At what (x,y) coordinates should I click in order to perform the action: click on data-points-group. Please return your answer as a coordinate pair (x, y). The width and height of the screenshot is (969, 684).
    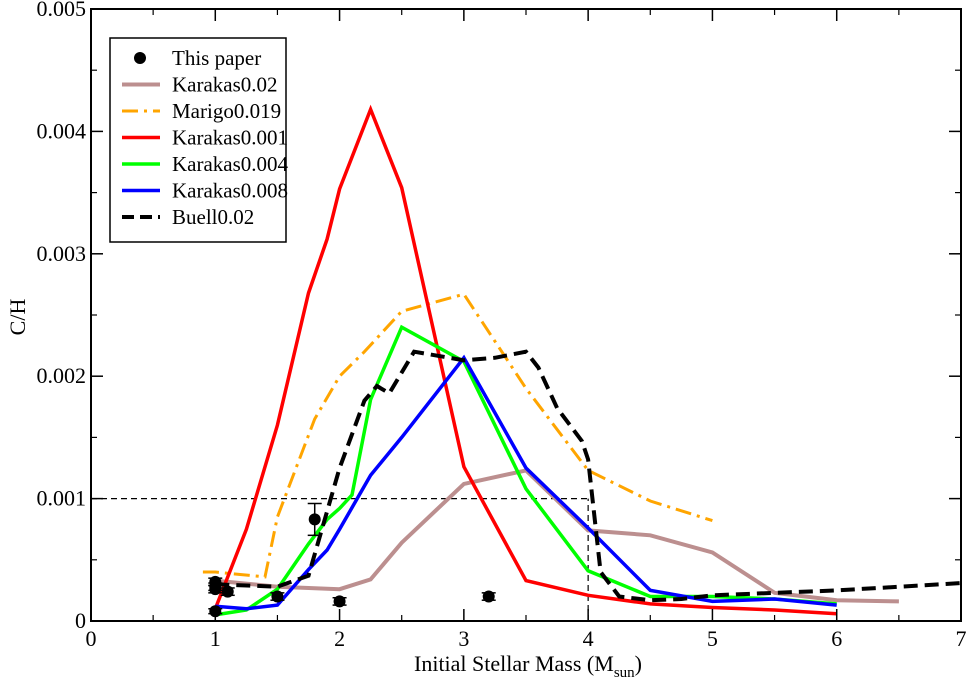
    Looking at the image, I should click on (352, 560).